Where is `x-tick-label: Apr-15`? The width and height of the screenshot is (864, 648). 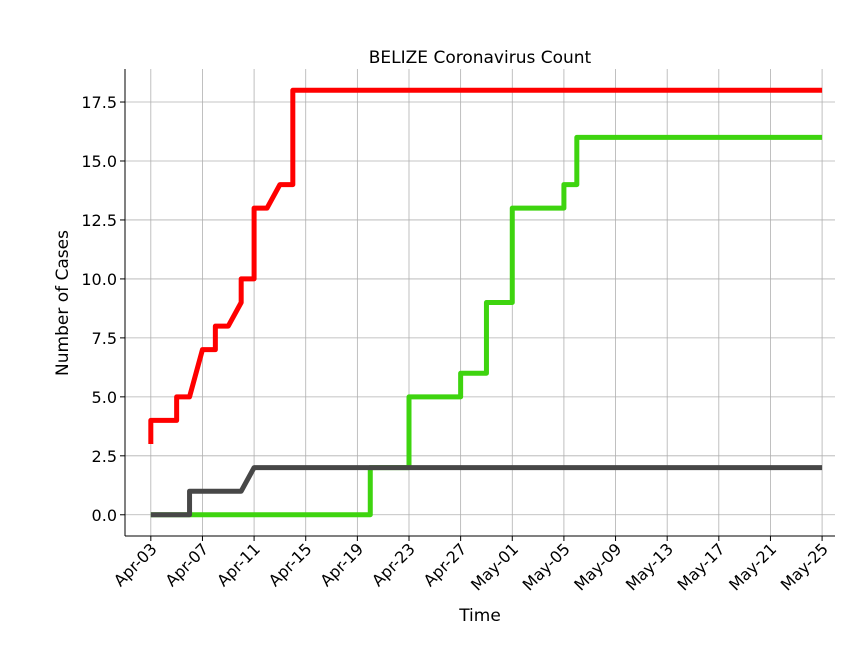
x-tick-label: Apr-15 is located at coordinates (290, 564).